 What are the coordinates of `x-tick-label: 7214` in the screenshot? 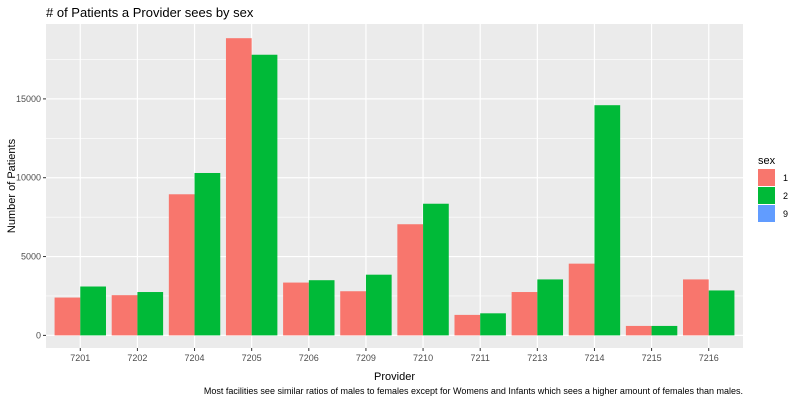 It's located at (594, 358).